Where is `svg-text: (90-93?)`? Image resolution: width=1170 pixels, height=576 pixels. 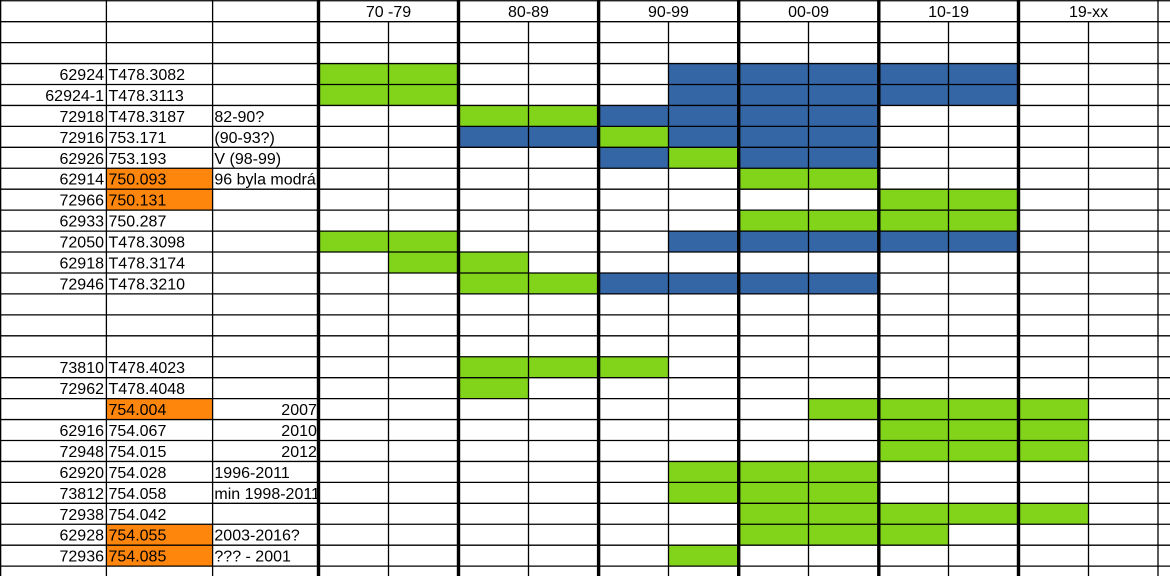
svg-text: (90-93?) is located at coordinates (244, 138).